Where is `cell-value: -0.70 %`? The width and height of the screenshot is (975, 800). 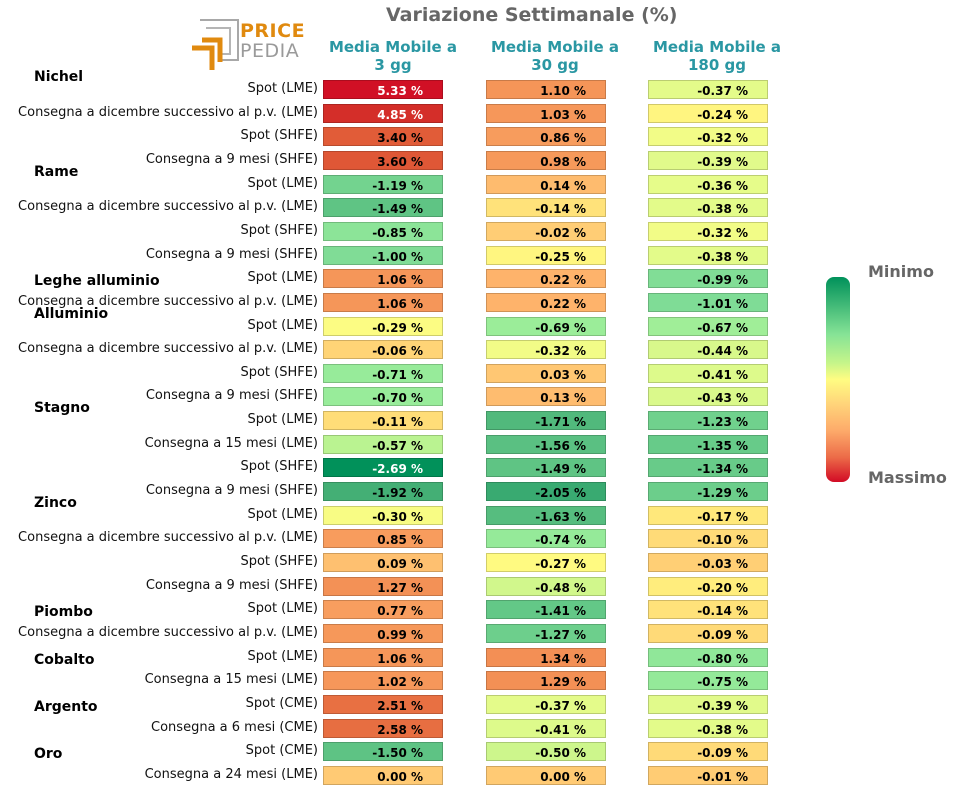 cell-value: -0.70 % is located at coordinates (397, 398).